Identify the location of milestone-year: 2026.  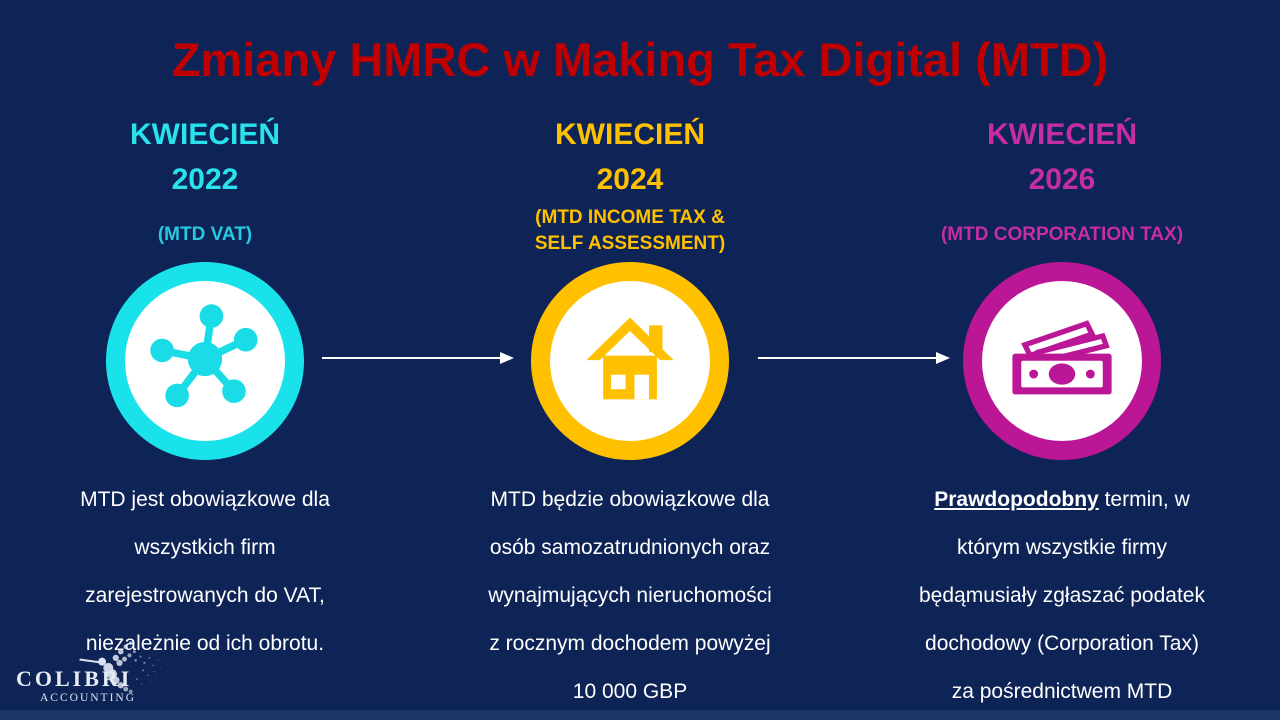
(1062, 179).